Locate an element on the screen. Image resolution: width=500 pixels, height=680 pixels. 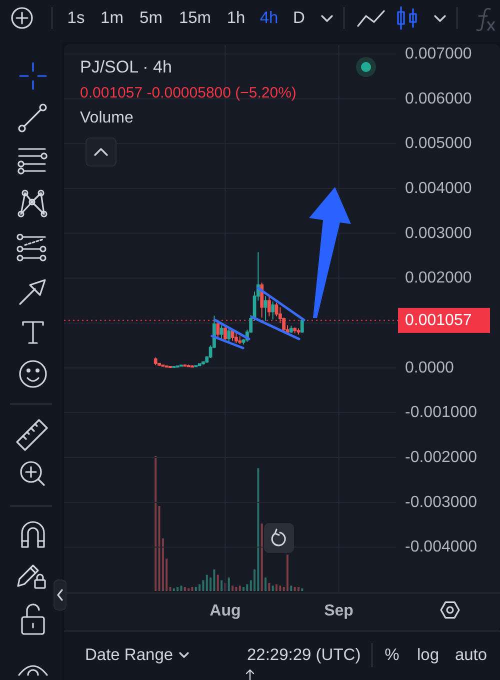
text: 22:29:29 (UTC) is located at coordinates (304, 655).